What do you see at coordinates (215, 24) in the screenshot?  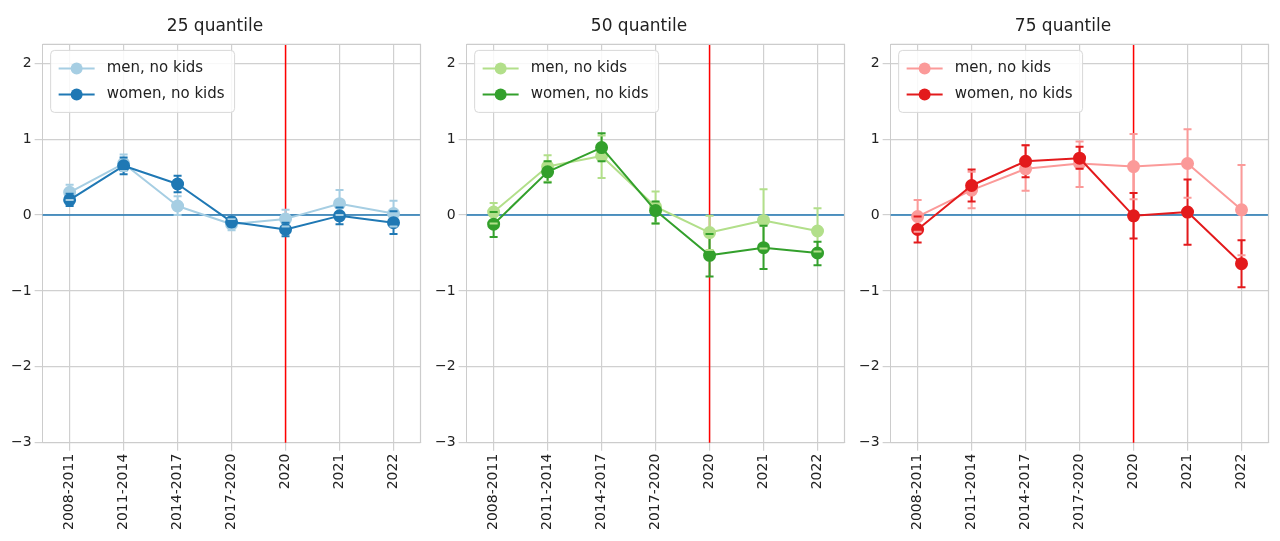 I see `chart-title: 25 quantile` at bounding box center [215, 24].